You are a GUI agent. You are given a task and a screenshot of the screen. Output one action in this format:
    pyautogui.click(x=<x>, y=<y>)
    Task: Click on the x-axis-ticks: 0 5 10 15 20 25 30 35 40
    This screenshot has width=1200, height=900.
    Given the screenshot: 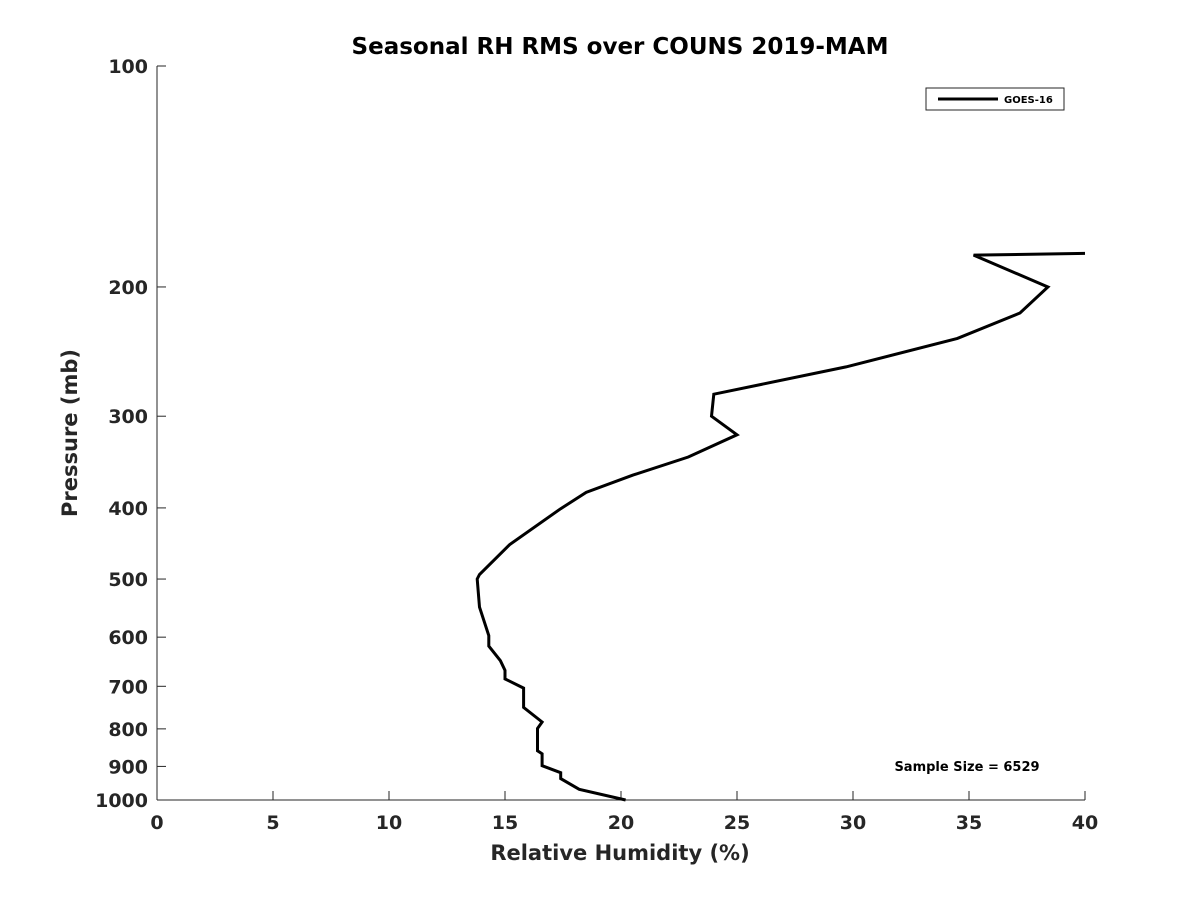 What is the action you would take?
    pyautogui.click(x=624, y=812)
    